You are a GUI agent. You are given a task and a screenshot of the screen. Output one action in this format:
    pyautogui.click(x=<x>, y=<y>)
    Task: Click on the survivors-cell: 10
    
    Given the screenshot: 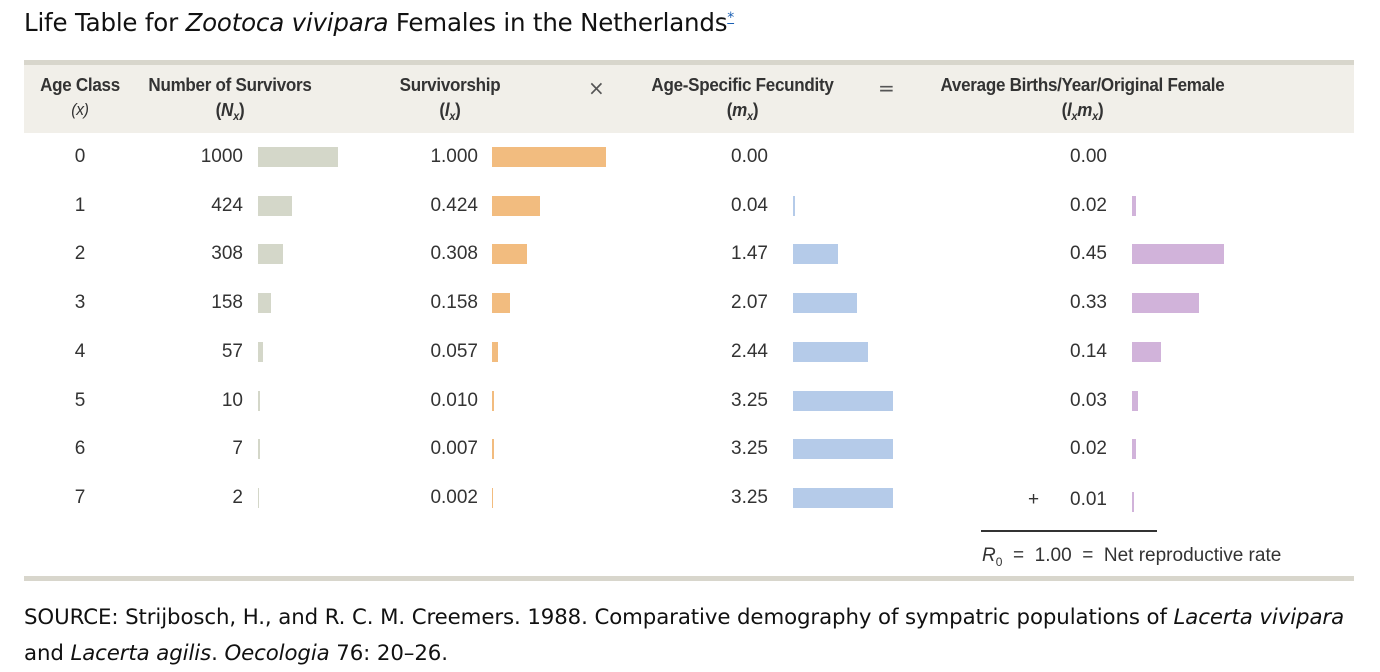 What is the action you would take?
    pyautogui.click(x=211, y=401)
    